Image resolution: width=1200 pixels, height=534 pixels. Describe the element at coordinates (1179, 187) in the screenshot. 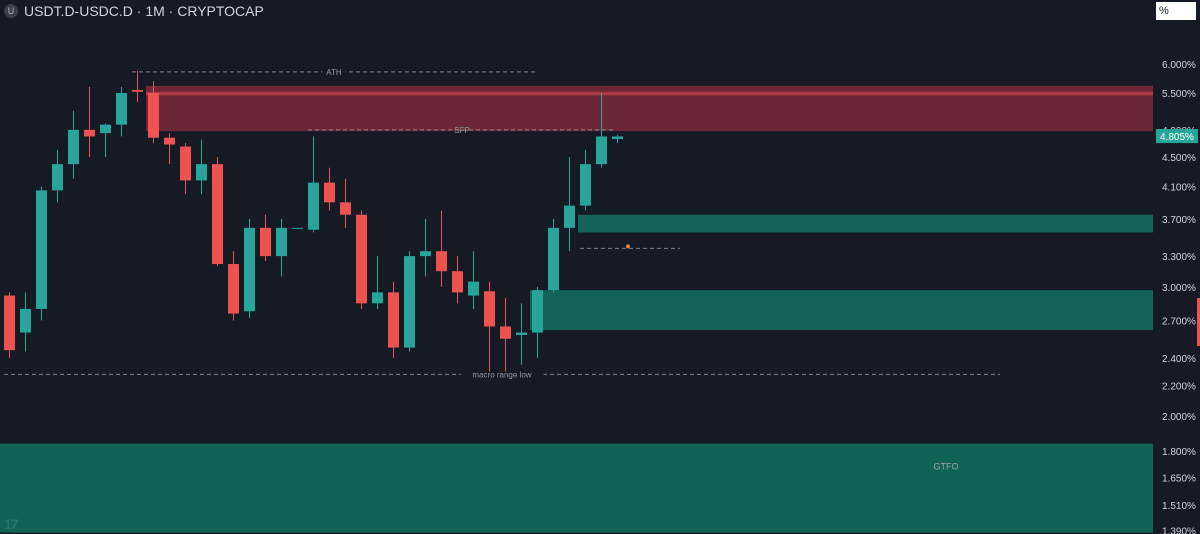

I see `y-tick-label: 4.100%` at that location.